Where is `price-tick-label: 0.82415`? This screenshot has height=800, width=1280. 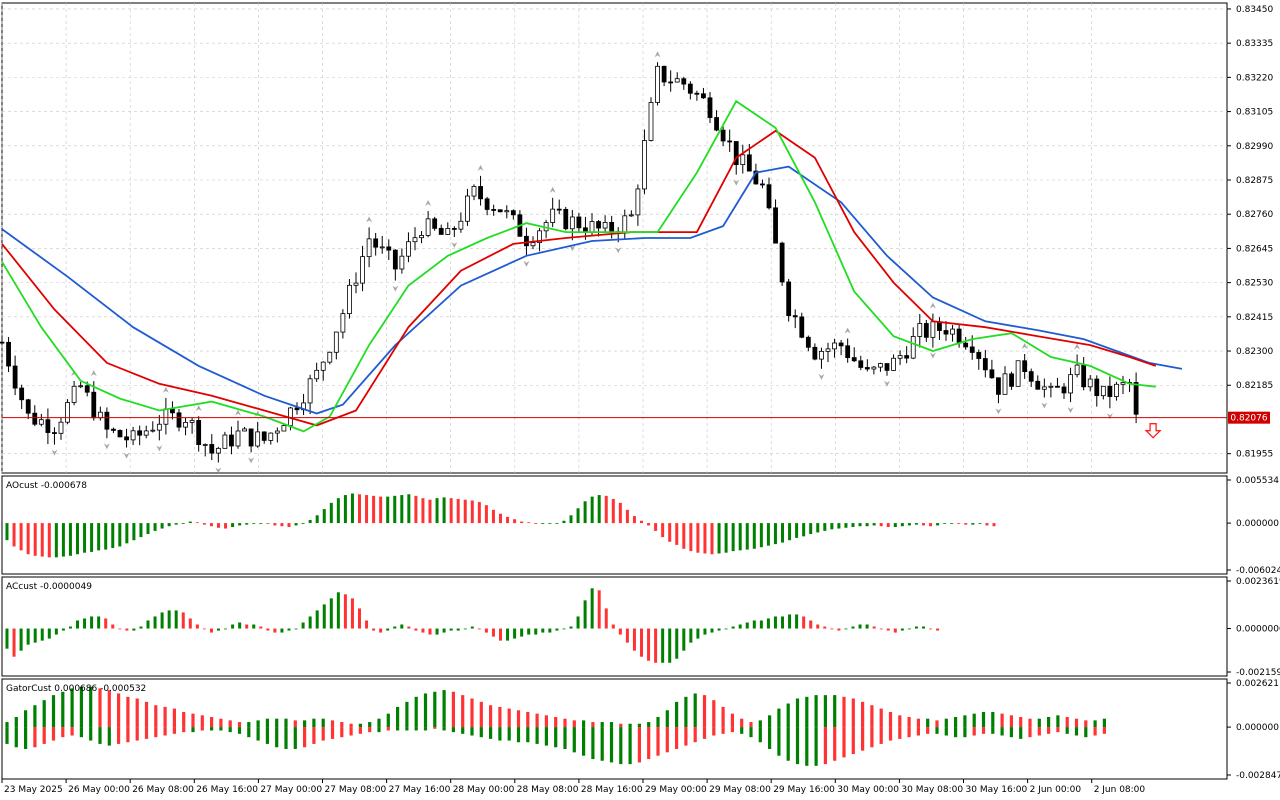
price-tick-label: 0.82415 is located at coordinates (1254, 318).